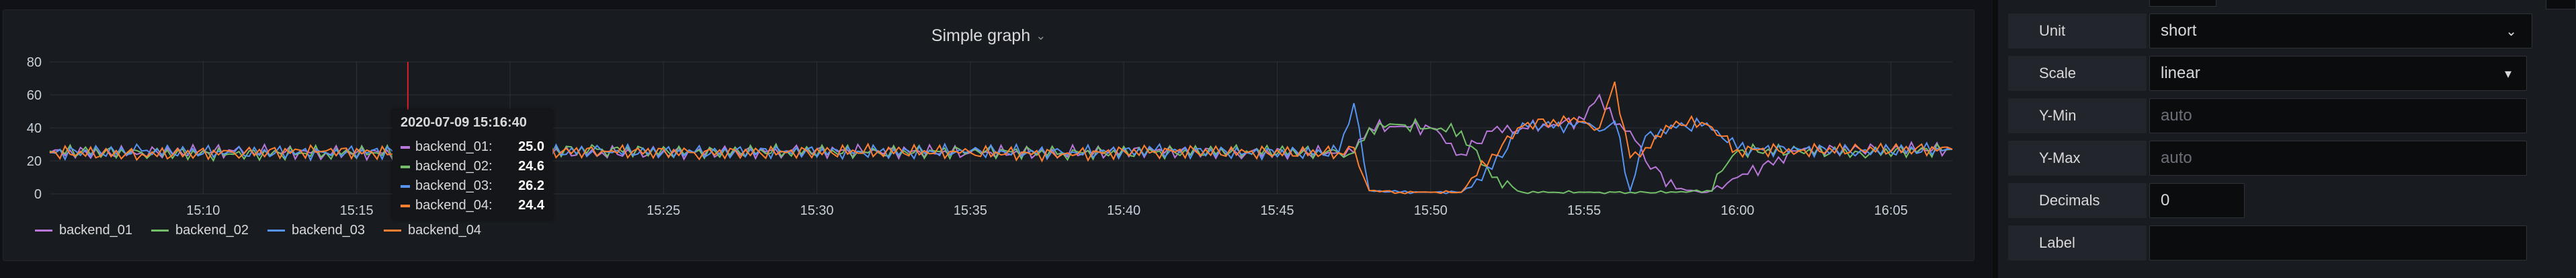  I want to click on legend-label: backend_02, so click(212, 231).